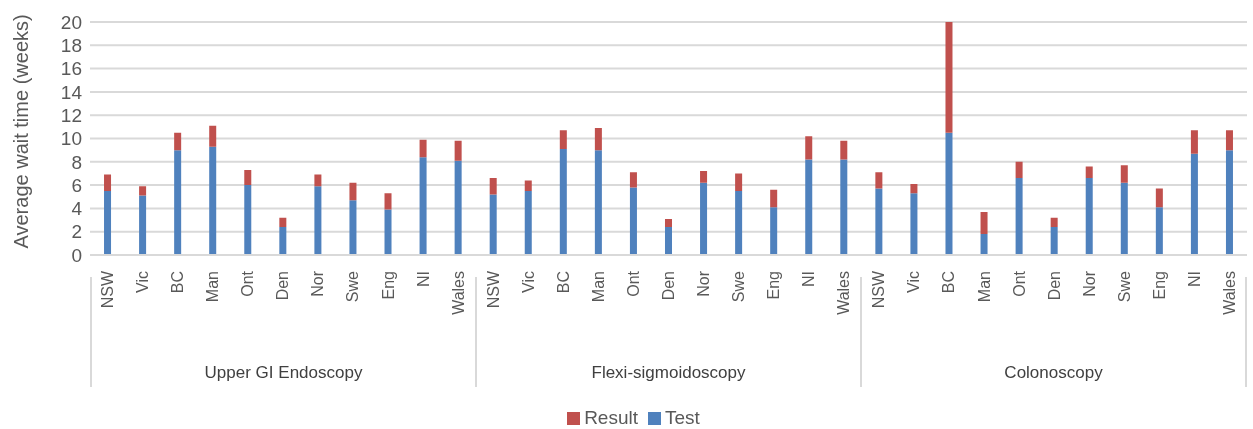 The width and height of the screenshot is (1253, 429). What do you see at coordinates (76, 232) in the screenshot?
I see `y-tick-label: 2` at bounding box center [76, 232].